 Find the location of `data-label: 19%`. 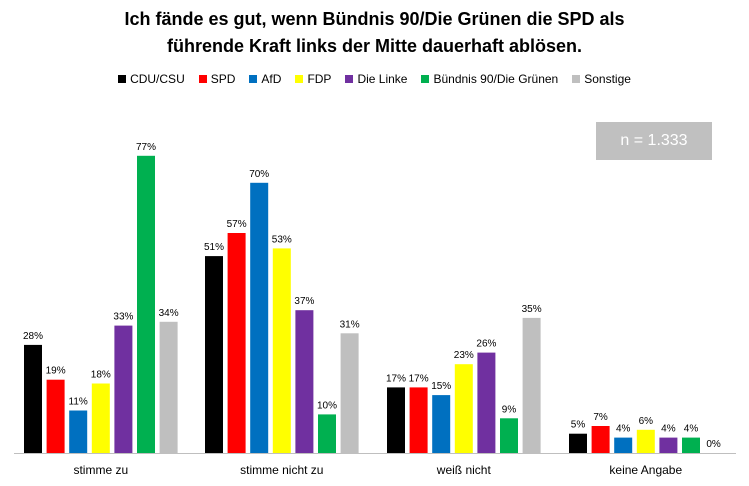

data-label: 19% is located at coordinates (56, 371).